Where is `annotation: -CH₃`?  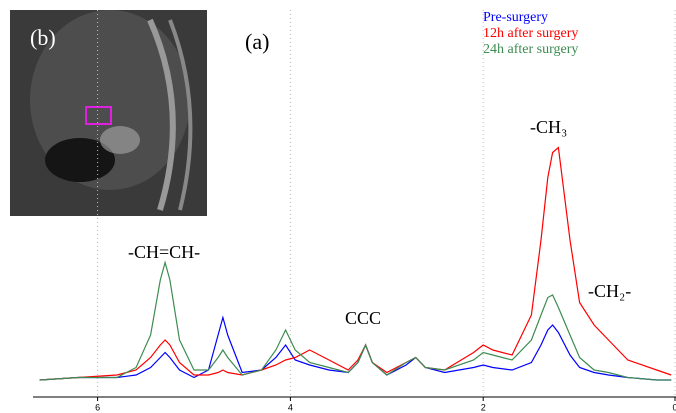 annotation: -CH₃ is located at coordinates (548, 127).